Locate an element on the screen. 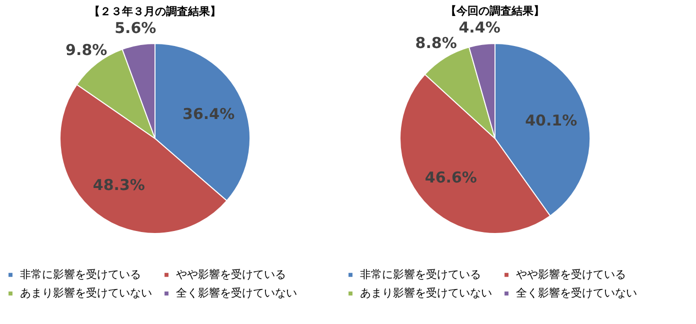 The height and width of the screenshot is (324, 696). data-label: 4.4% is located at coordinates (479, 27).